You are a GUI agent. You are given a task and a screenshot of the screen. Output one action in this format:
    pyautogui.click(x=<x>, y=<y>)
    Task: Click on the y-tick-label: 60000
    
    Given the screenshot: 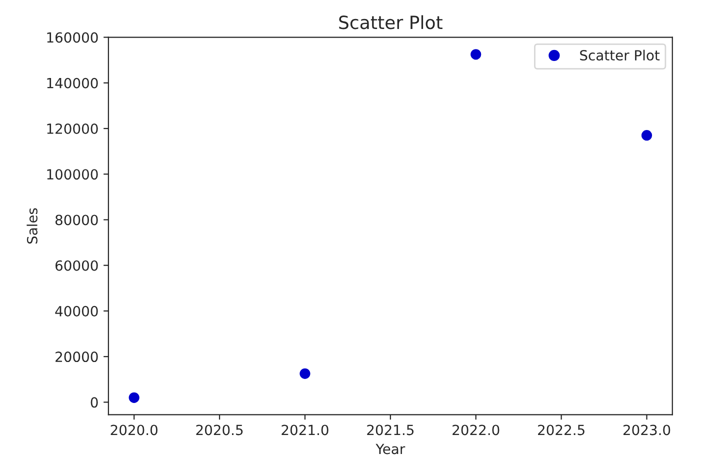 What is the action you would take?
    pyautogui.click(x=77, y=265)
    